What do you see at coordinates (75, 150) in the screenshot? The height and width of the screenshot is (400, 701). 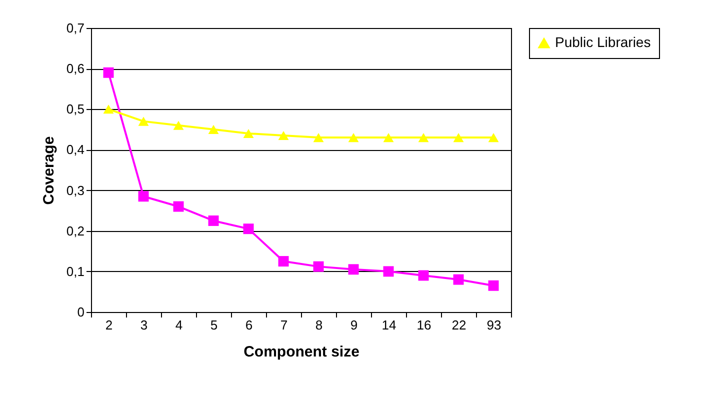 I see `y-tick-label: 0,4` at bounding box center [75, 150].